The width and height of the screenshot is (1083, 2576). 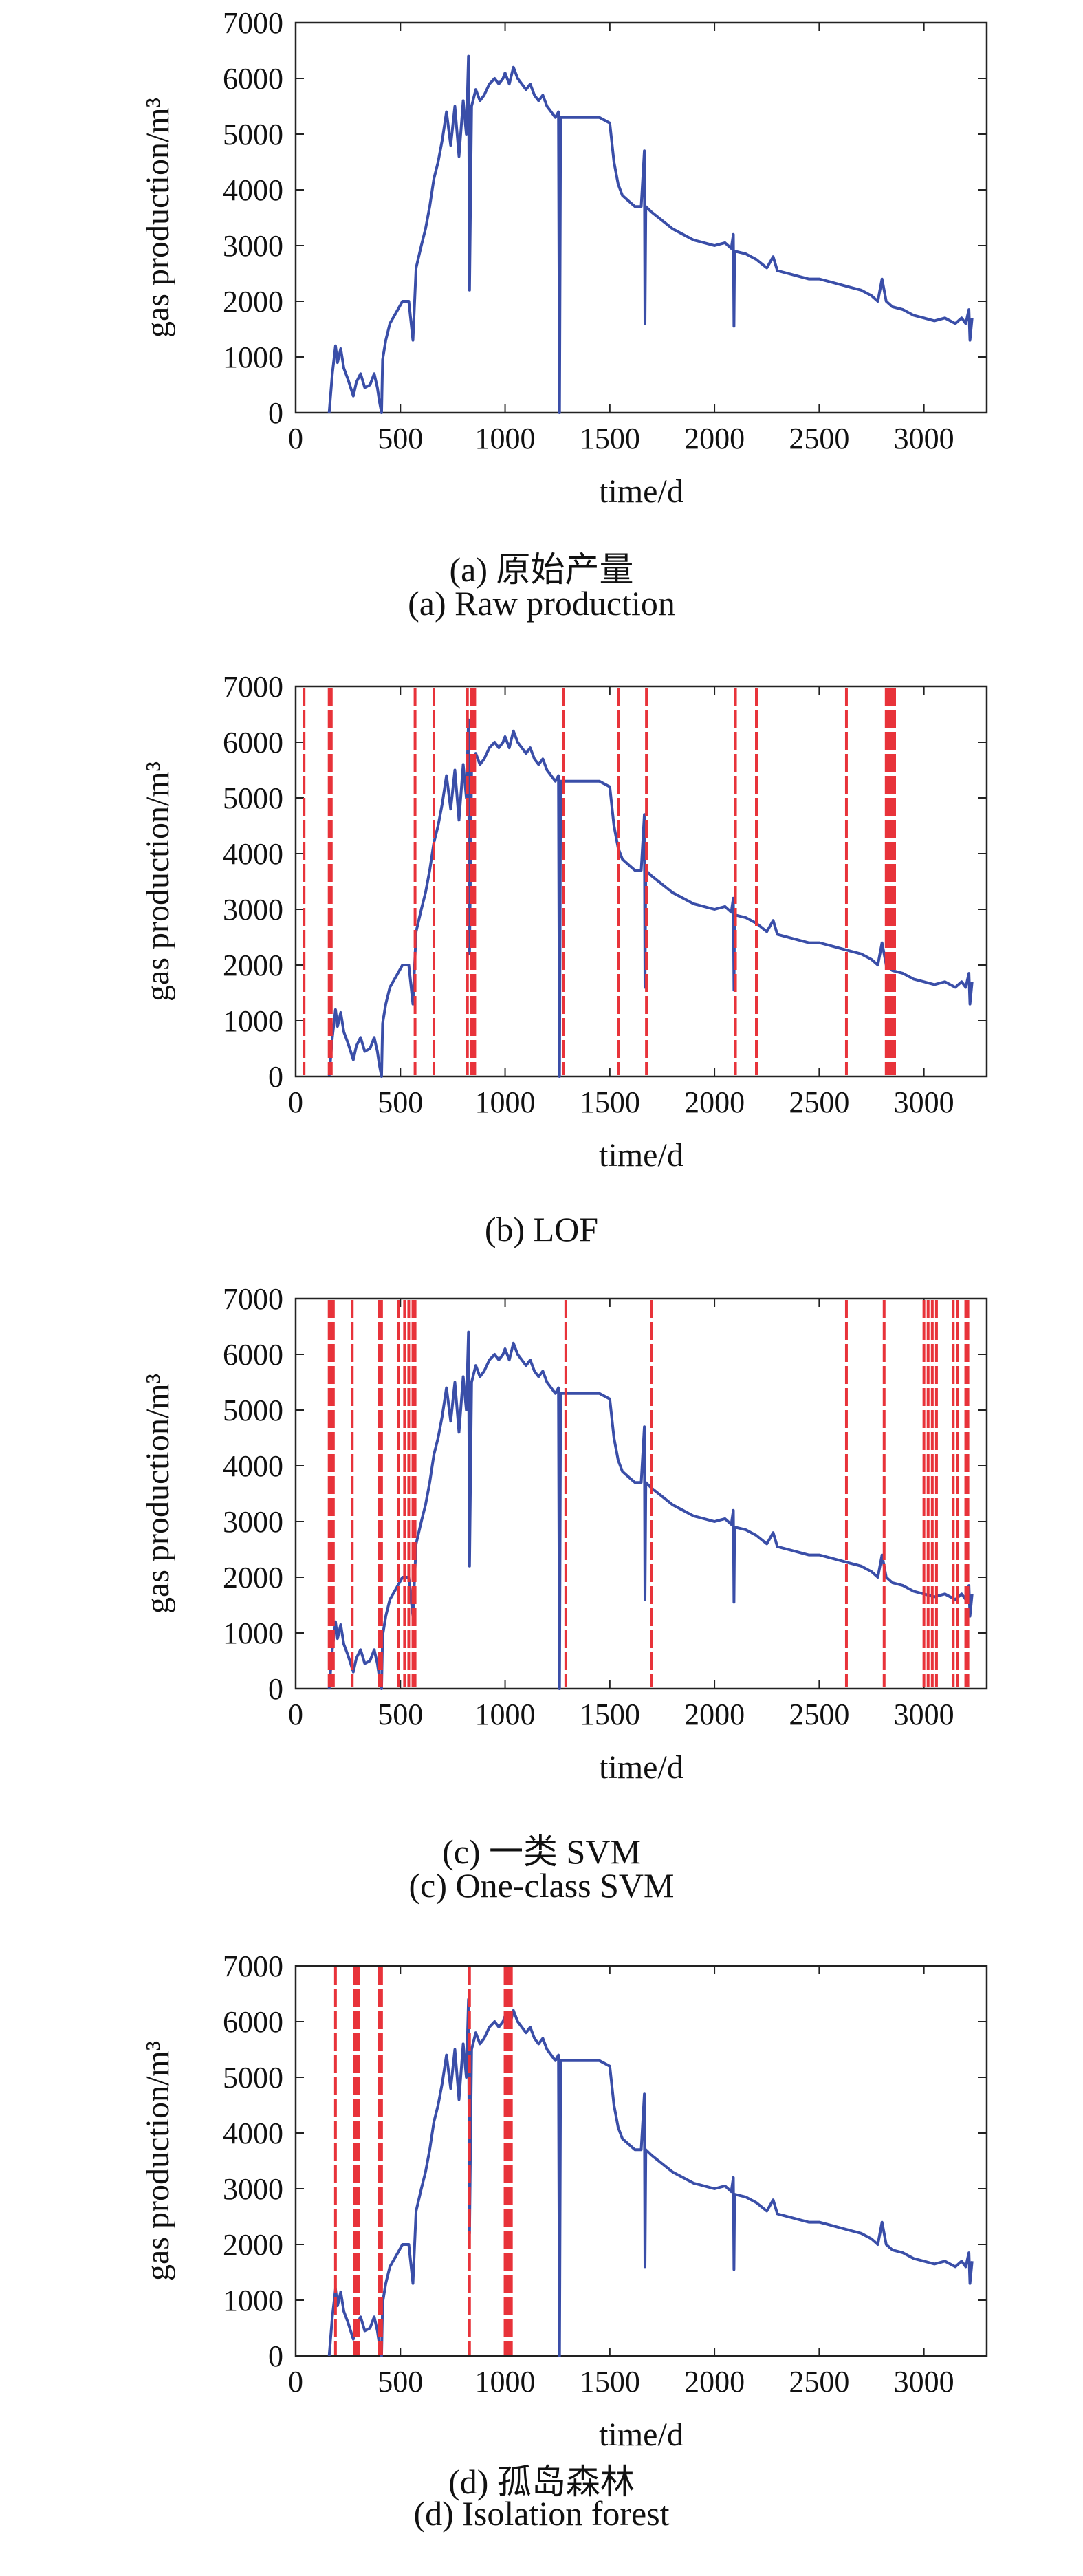 What do you see at coordinates (541, 2482) in the screenshot?
I see `caption-d-zh: (d) 孤岛森林` at bounding box center [541, 2482].